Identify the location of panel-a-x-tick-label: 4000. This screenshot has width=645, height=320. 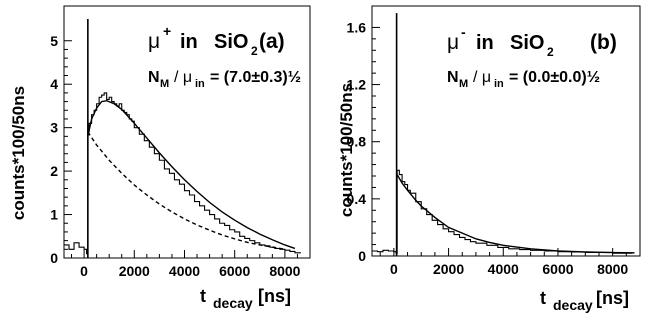
(184, 271).